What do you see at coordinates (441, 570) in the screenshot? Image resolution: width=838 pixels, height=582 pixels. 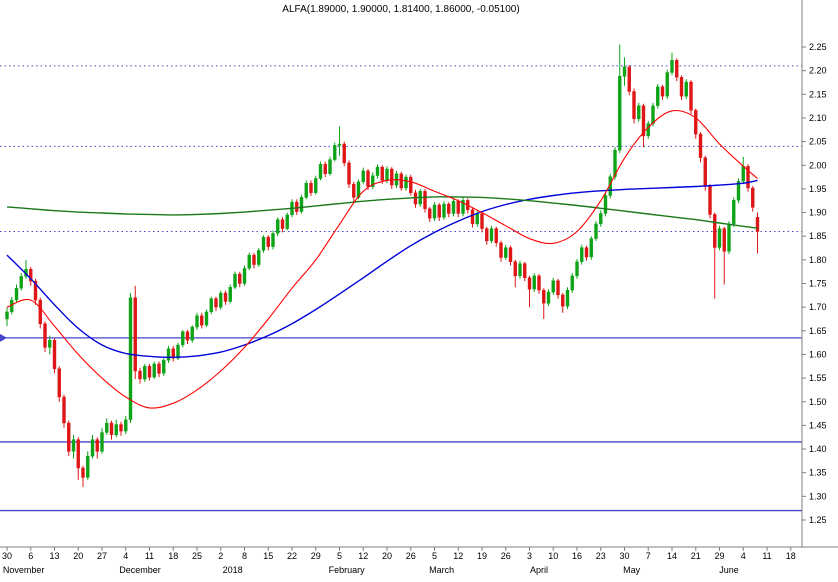 I see `x-axis-month-label: March` at bounding box center [441, 570].